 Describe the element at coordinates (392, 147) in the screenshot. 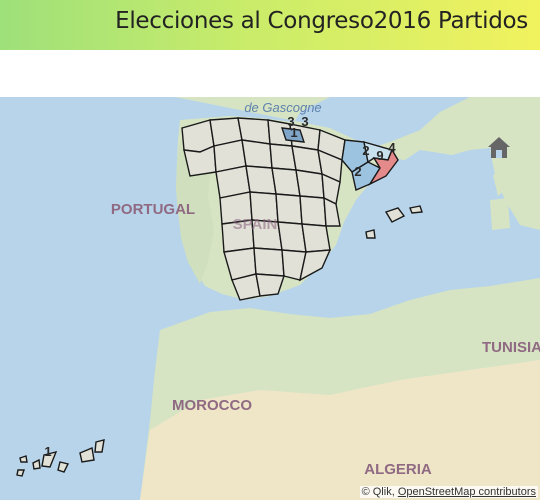

I see `marker-label: 4` at that location.